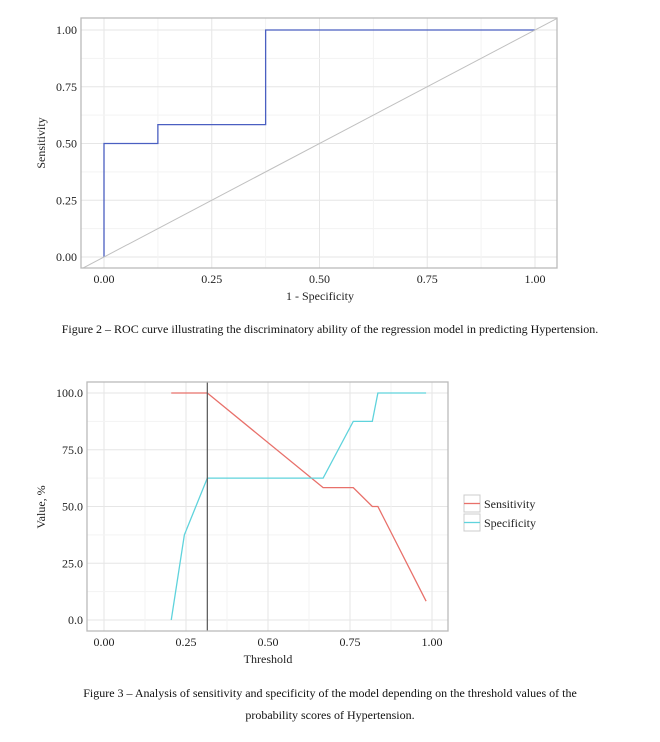 Image resolution: width=660 pixels, height=742 pixels. What do you see at coordinates (299, 497) in the screenshot?
I see `series-line-sensitivity` at bounding box center [299, 497].